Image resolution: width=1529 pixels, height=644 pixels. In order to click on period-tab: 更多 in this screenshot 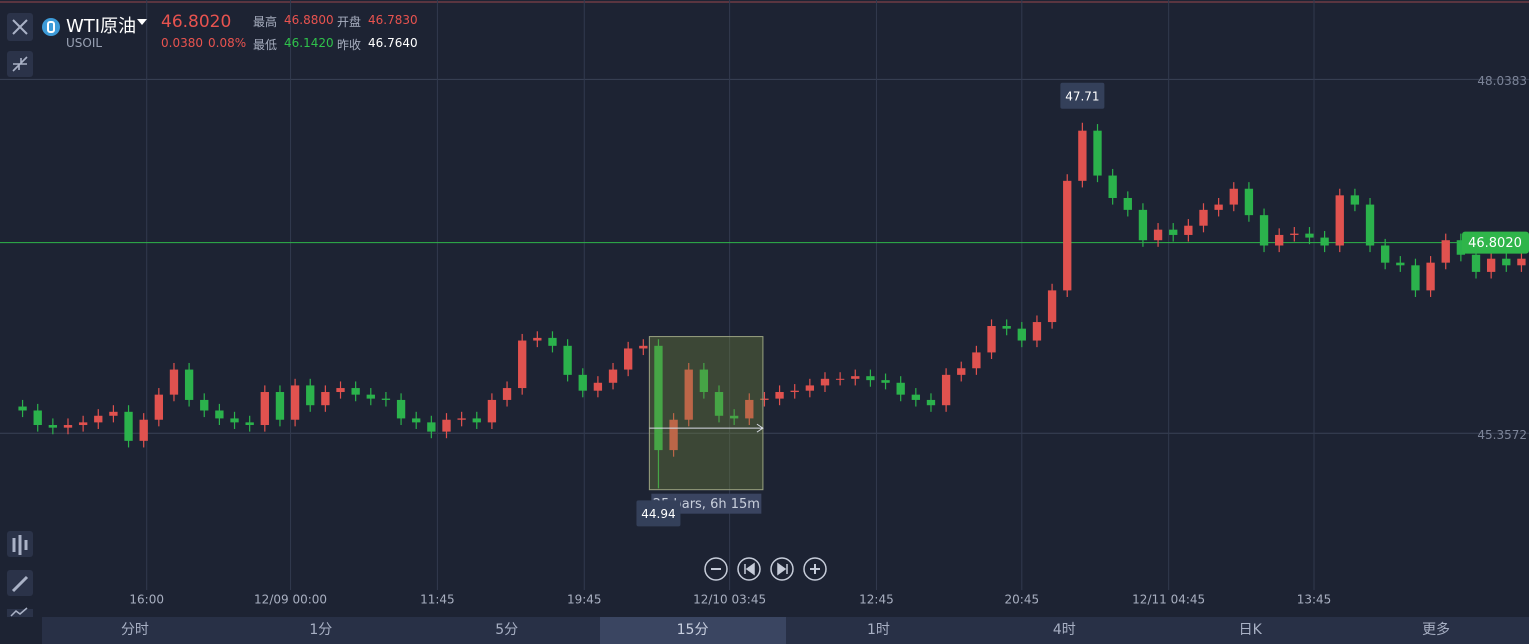, I will do `click(1436, 630)`.